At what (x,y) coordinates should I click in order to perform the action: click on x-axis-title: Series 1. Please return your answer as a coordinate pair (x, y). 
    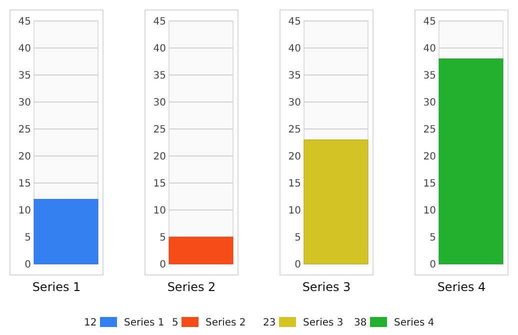
    Looking at the image, I should click on (56, 287).